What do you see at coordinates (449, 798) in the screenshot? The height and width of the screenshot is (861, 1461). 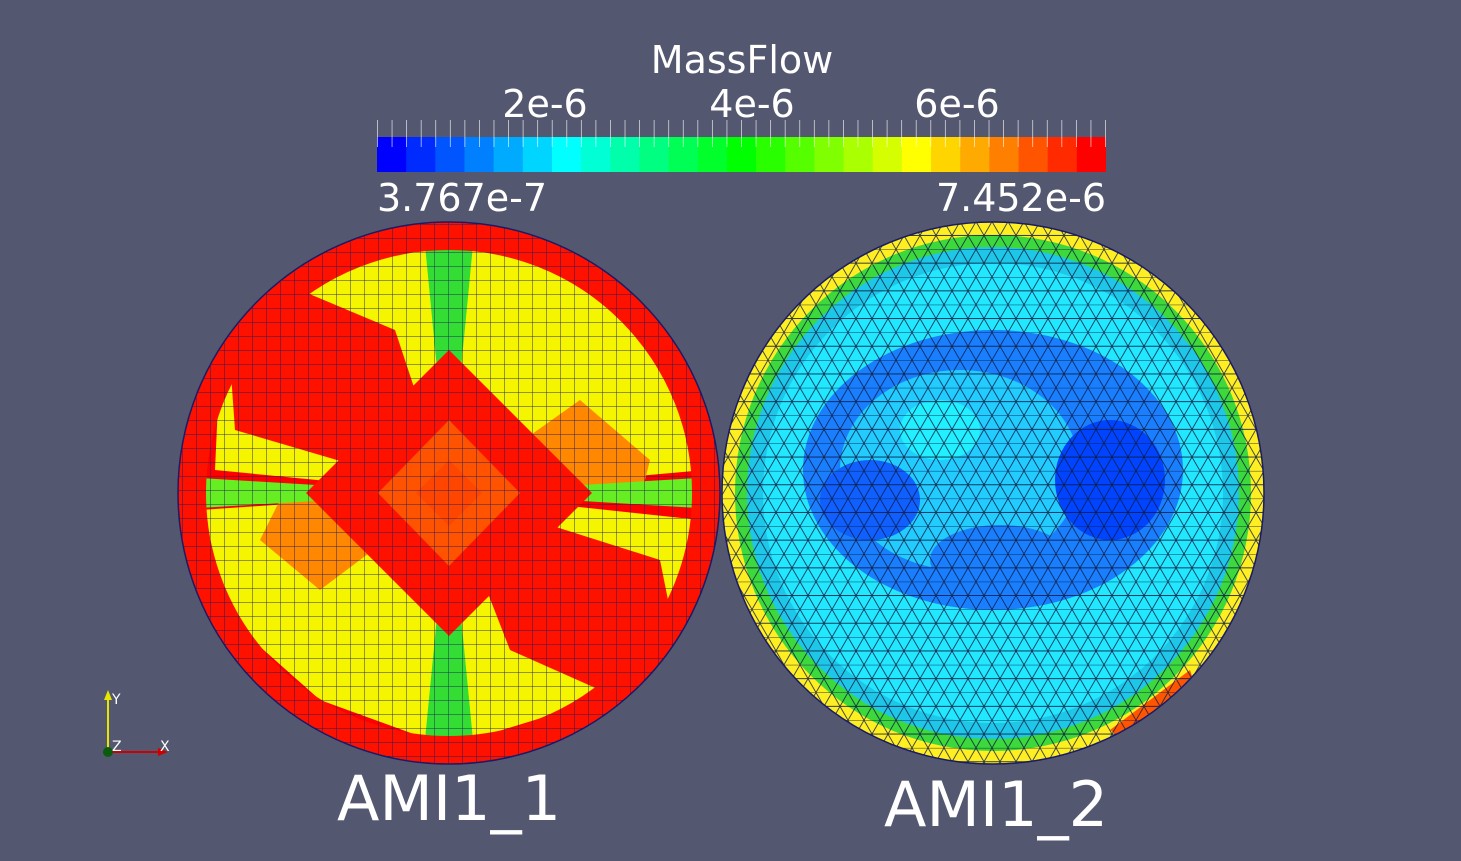 I see `patch-label-ami1-1: AMI1_1` at bounding box center [449, 798].